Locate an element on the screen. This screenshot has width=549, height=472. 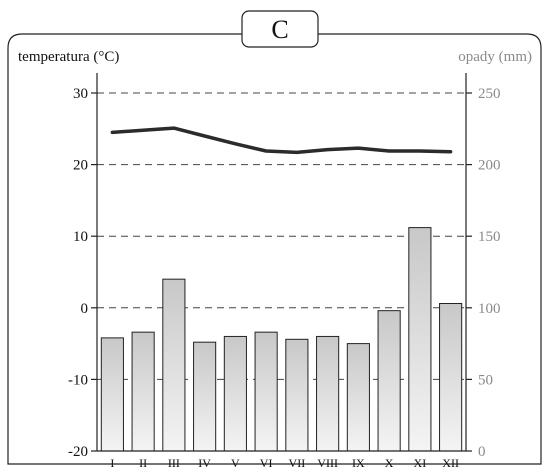
panel-label: C is located at coordinates (279, 29).